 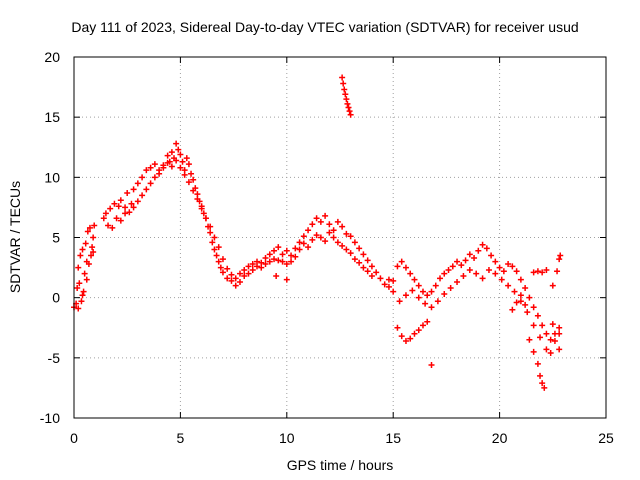 What do you see at coordinates (287, 438) in the screenshot?
I see `x-tick-label: 10` at bounding box center [287, 438].